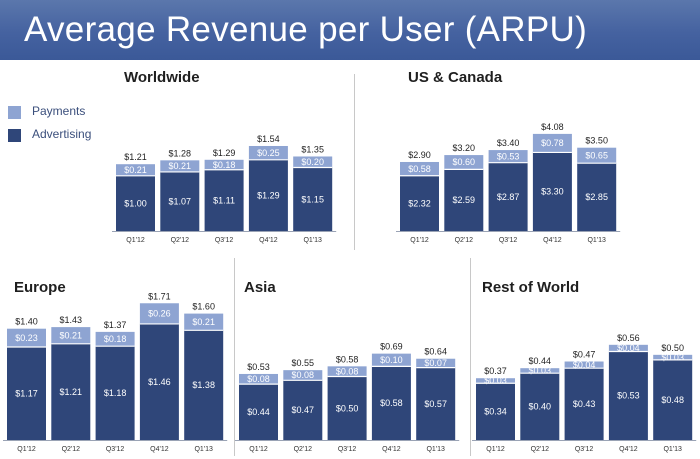 Image resolution: width=700 pixels, height=459 pixels. Describe the element at coordinates (552, 192) in the screenshot. I see `advertising-value-label: $3.30` at that location.